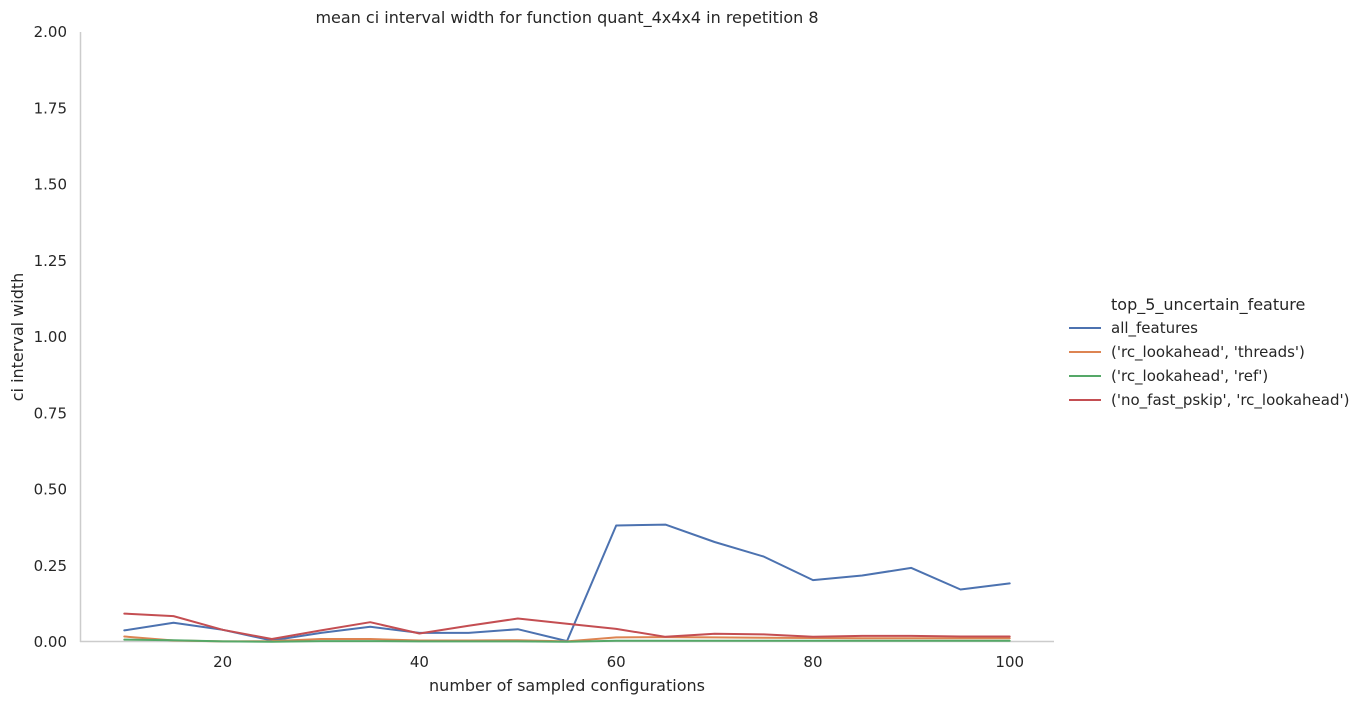  Describe the element at coordinates (50, 261) in the screenshot. I see `y-tick-label: 1.25` at that location.